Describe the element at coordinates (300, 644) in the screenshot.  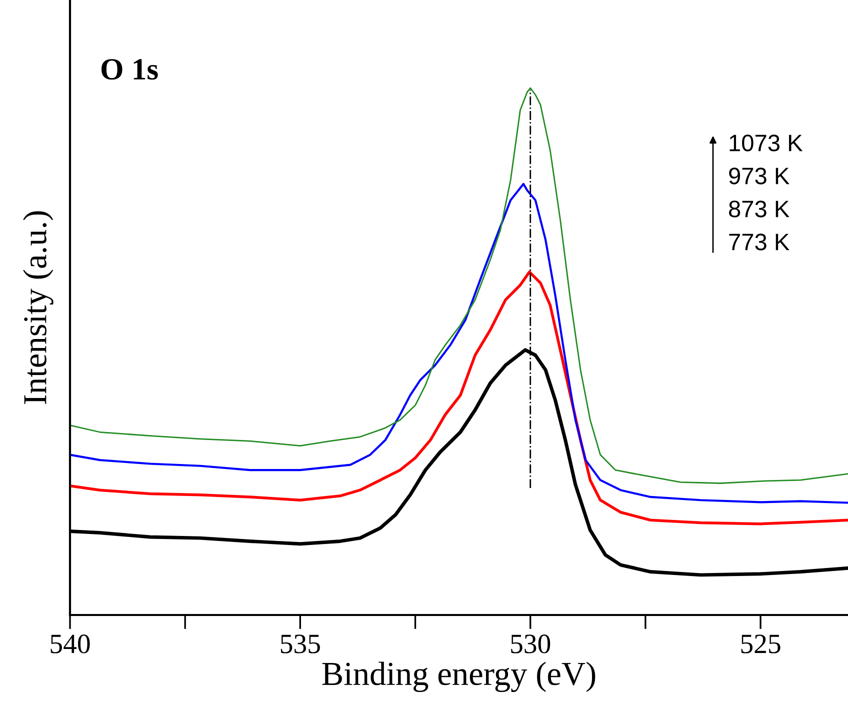
I see `x-tick-label: 535` at that location.